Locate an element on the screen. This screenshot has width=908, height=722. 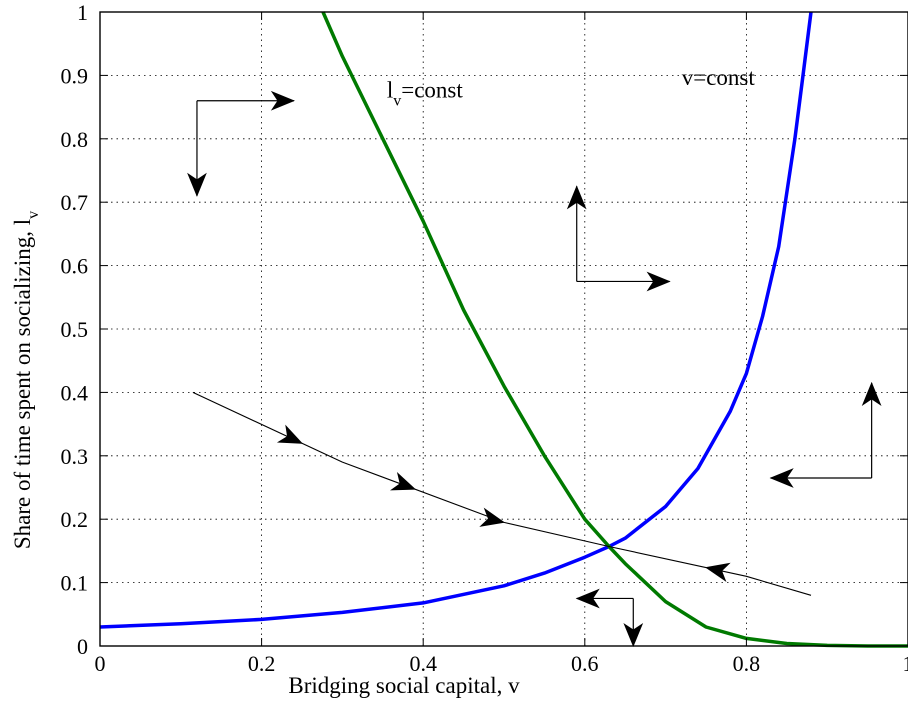
phase-arrow-upper-middle is located at coordinates (618, 238).